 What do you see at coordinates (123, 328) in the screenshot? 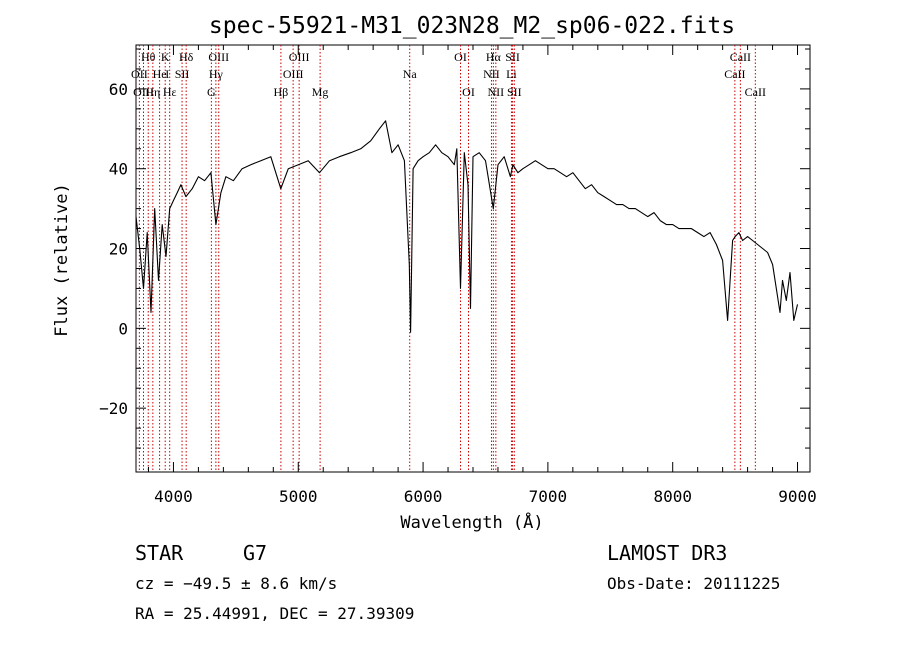
I see `y-tick-label: 0` at bounding box center [123, 328].